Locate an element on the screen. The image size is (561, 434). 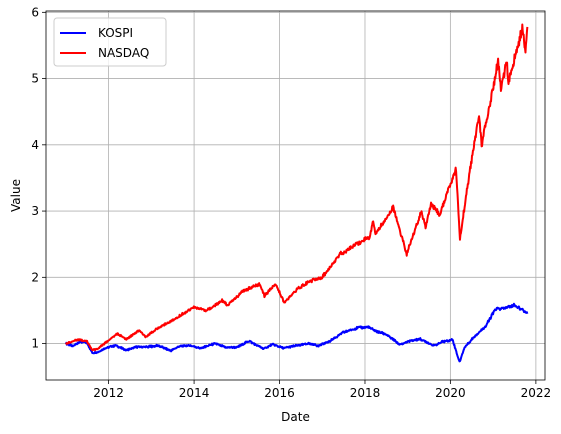
legend: KOSPI NASDAQ is located at coordinates (110, 42).